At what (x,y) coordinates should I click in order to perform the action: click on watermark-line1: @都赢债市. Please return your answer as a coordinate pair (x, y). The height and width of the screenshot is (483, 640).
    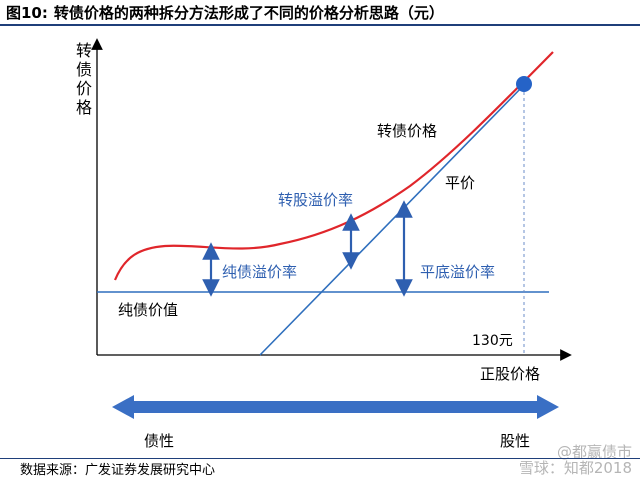
    Looking at the image, I should click on (594, 452).